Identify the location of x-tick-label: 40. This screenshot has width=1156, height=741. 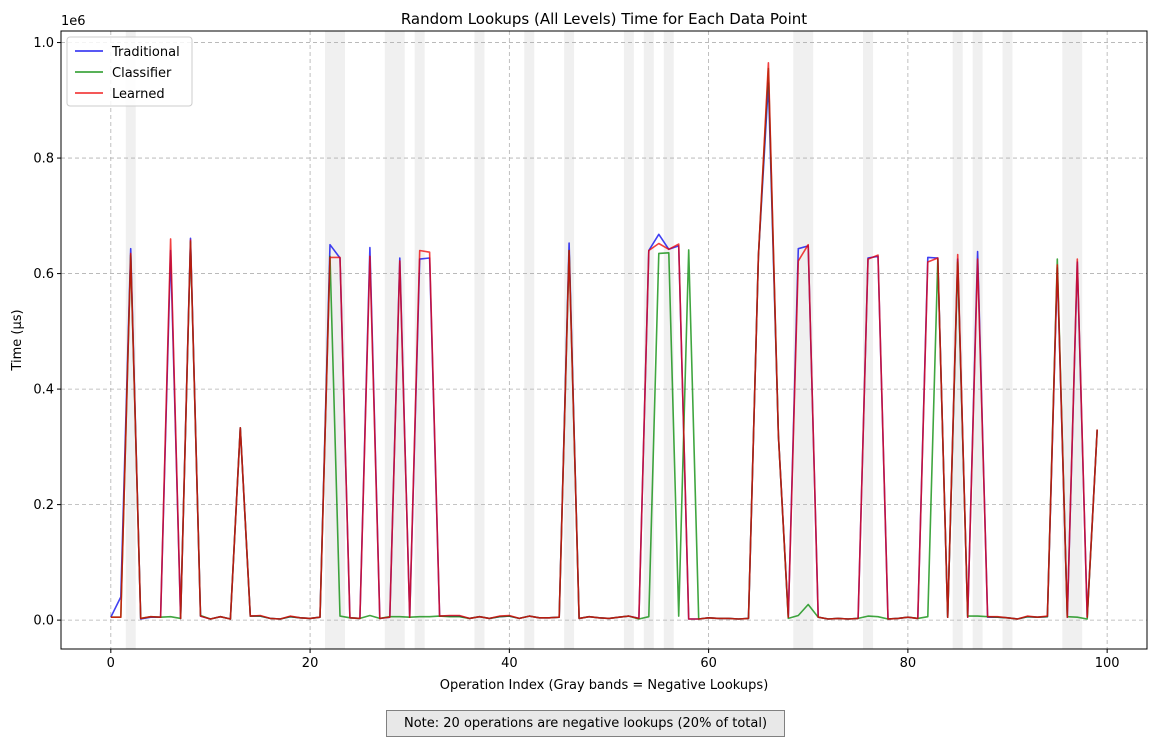
(509, 663).